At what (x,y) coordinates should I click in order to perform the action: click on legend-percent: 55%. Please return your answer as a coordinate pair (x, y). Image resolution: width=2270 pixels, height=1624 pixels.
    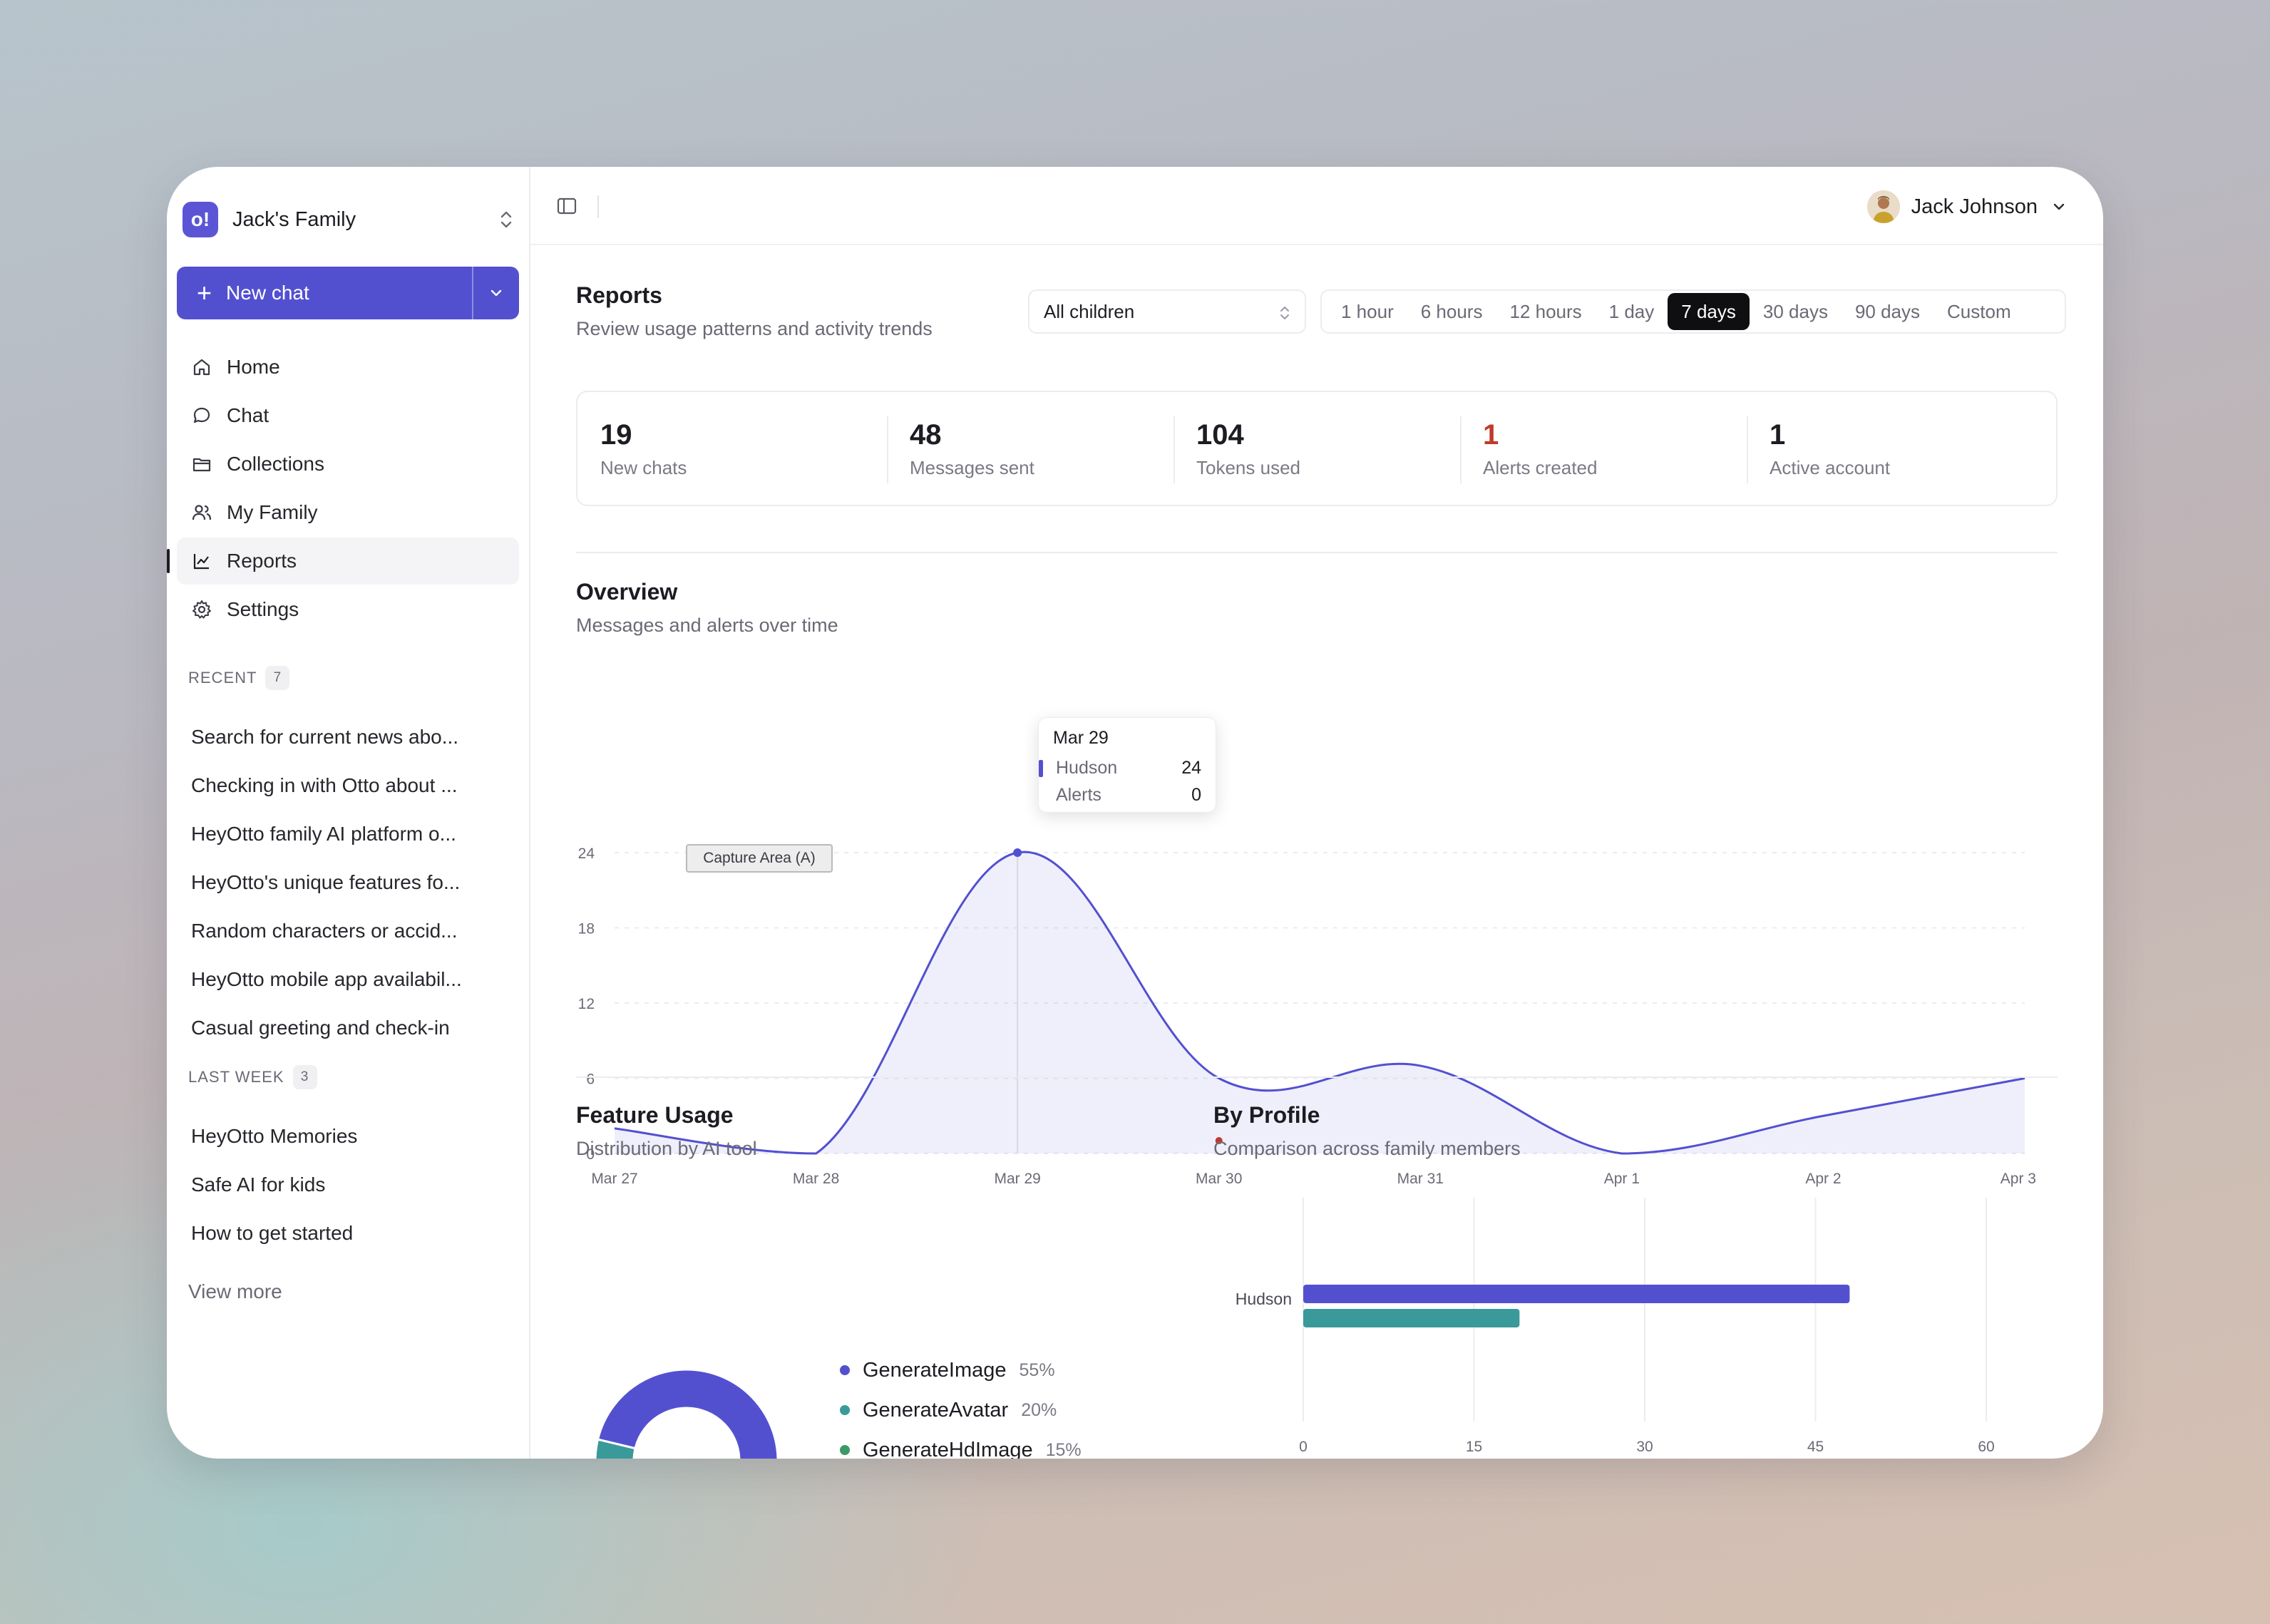
    Looking at the image, I should click on (1037, 1370).